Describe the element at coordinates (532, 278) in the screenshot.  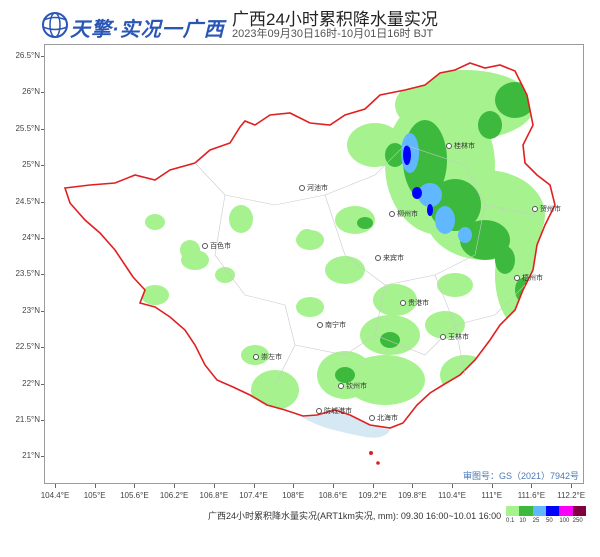
I see `city-label: 梧州市` at that location.